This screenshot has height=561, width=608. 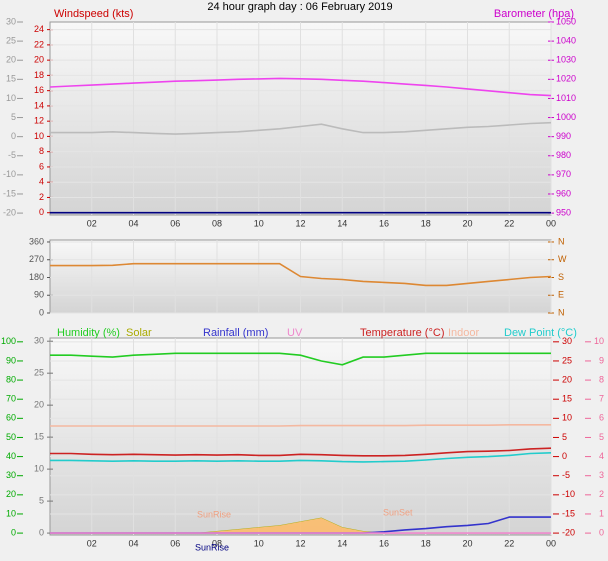 I want to click on y-tick-label: 14, so click(x=39, y=105).